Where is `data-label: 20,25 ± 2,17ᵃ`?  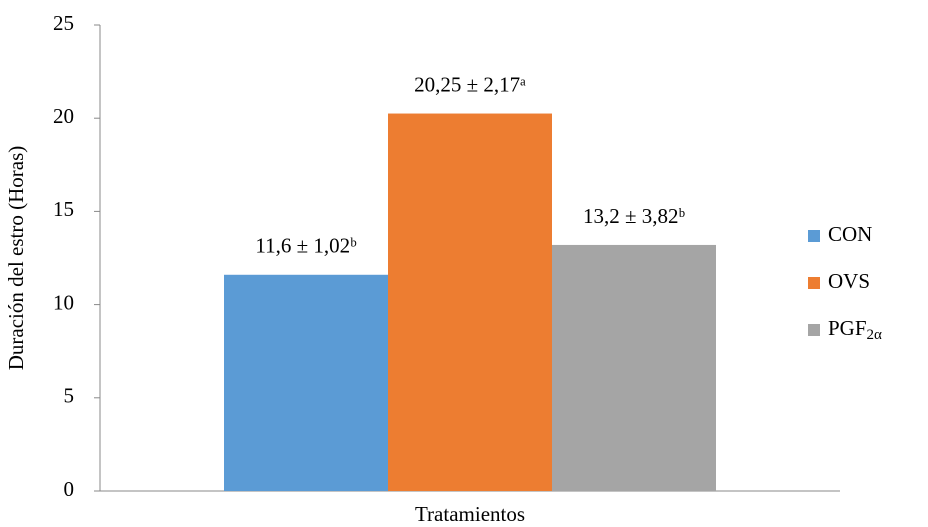 data-label: 20,25 ± 2,17ᵃ is located at coordinates (470, 84).